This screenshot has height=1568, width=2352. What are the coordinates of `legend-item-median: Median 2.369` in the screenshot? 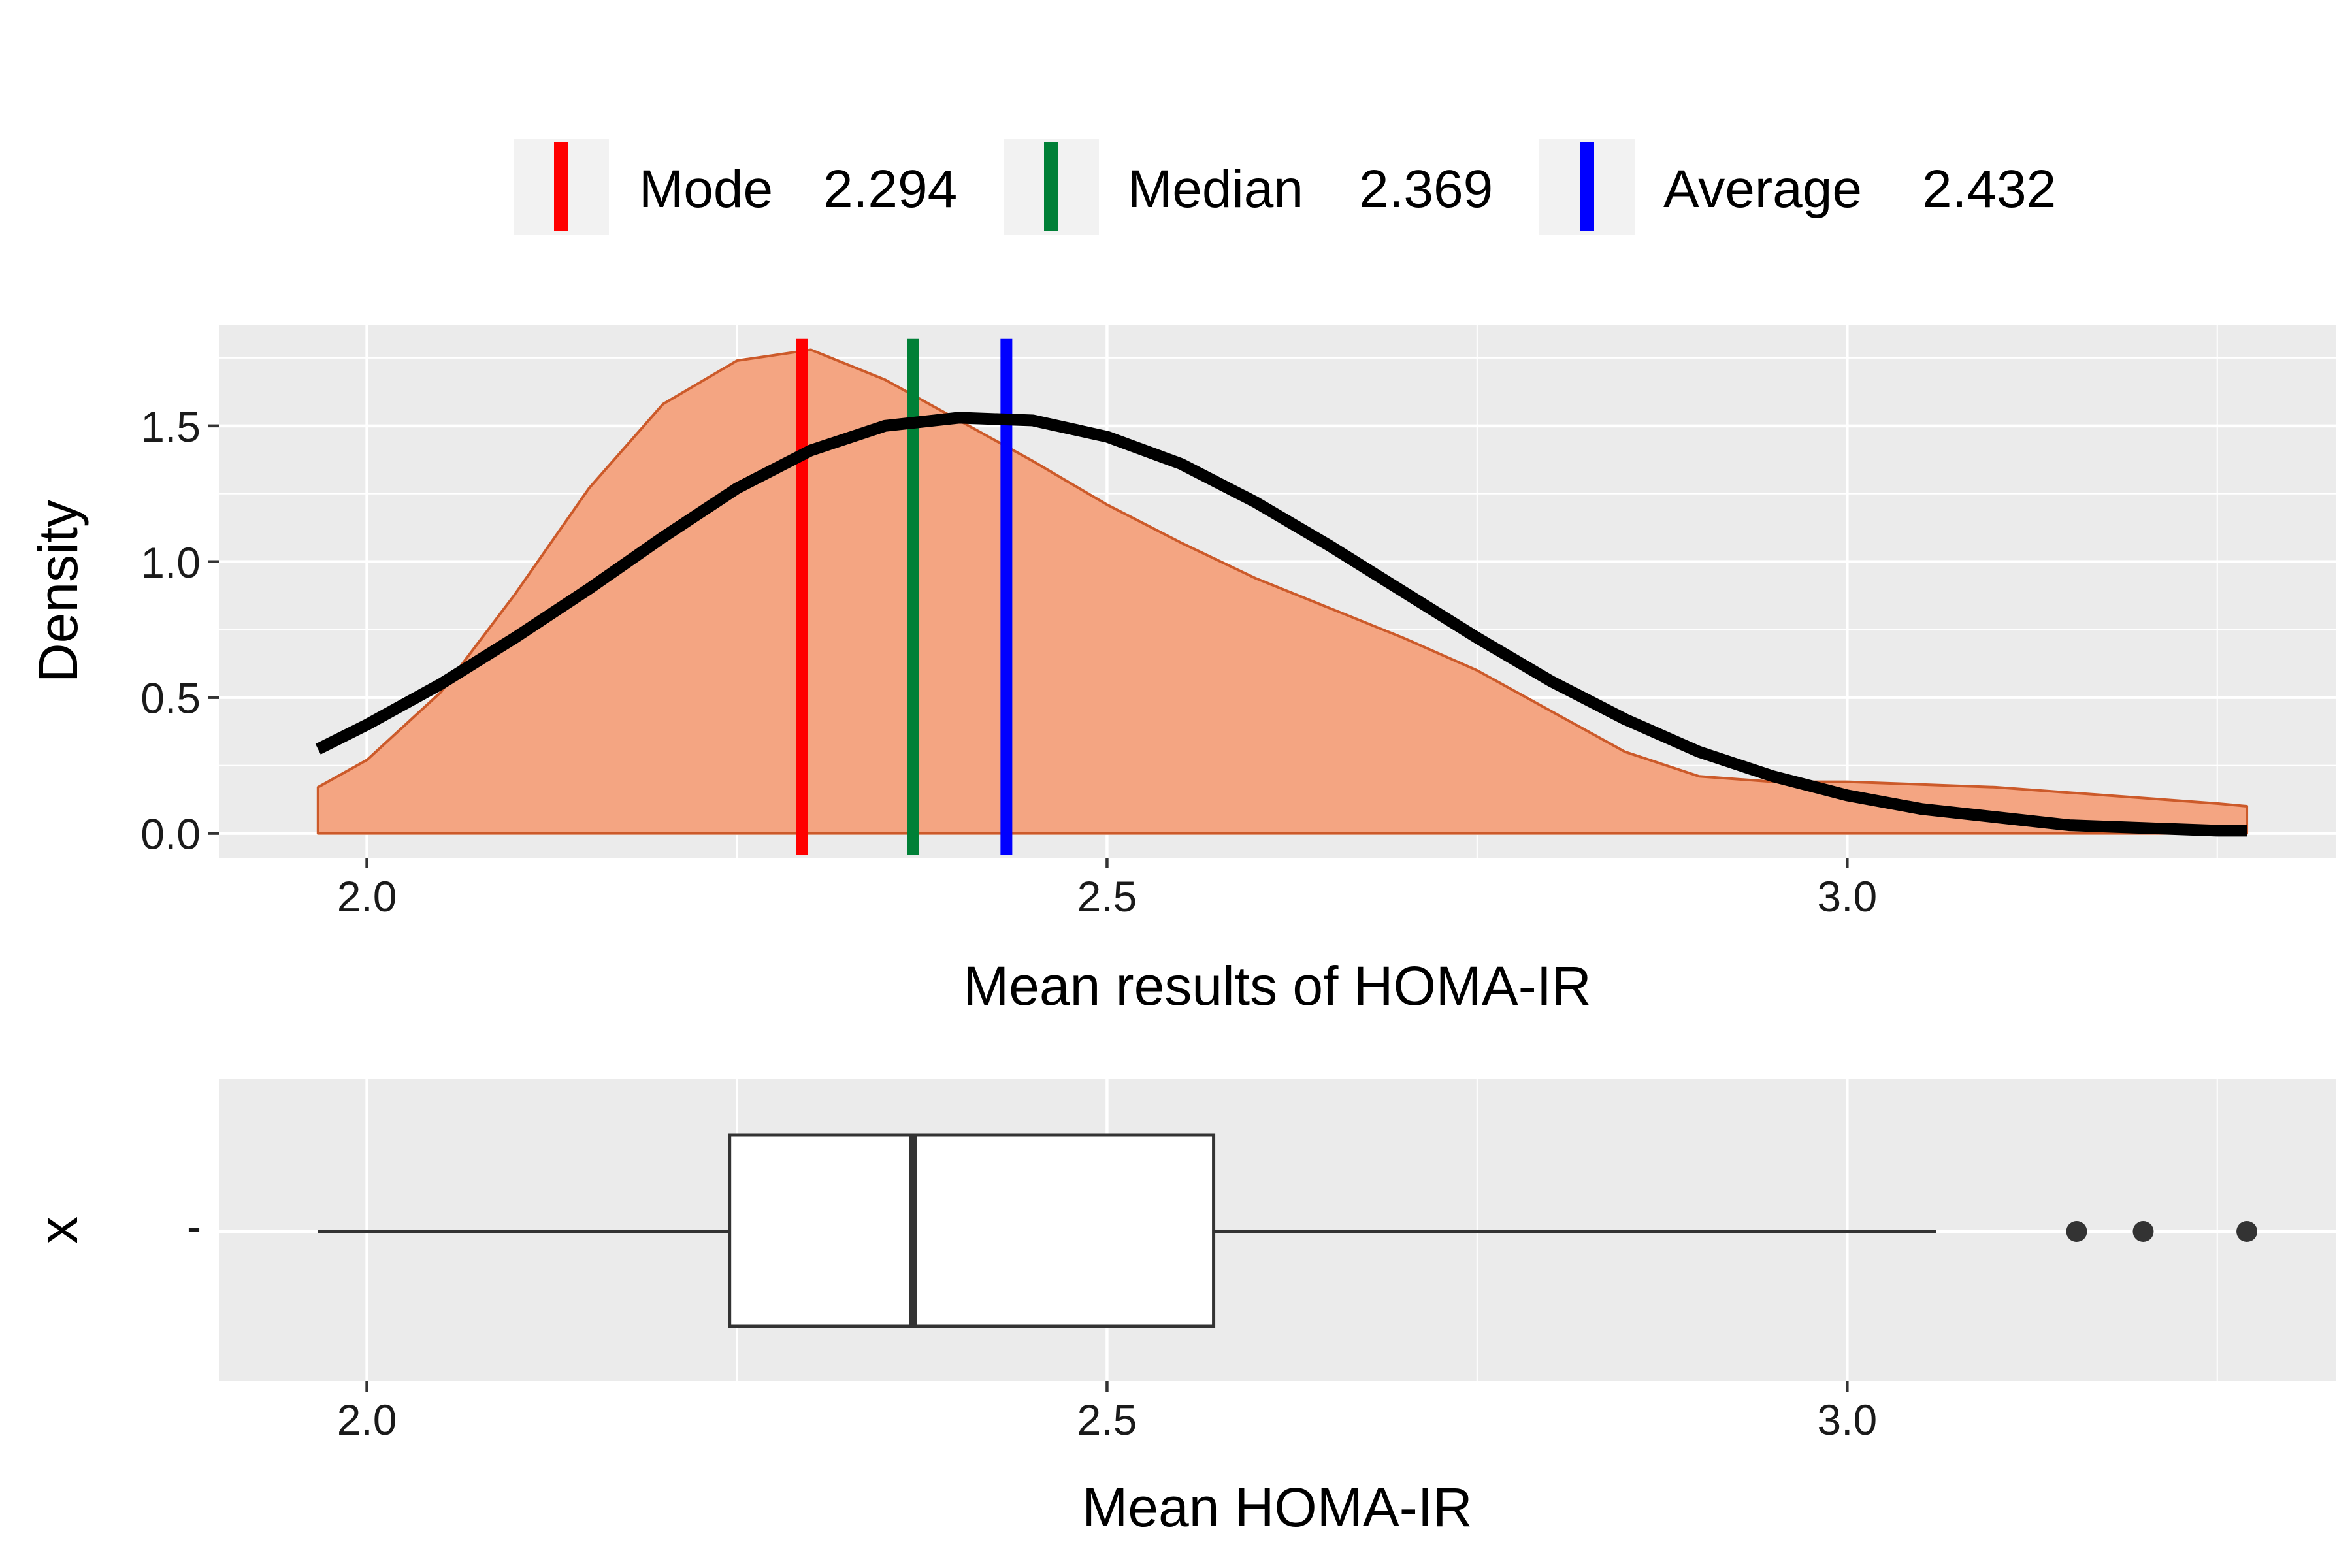 It's located at (1248, 187).